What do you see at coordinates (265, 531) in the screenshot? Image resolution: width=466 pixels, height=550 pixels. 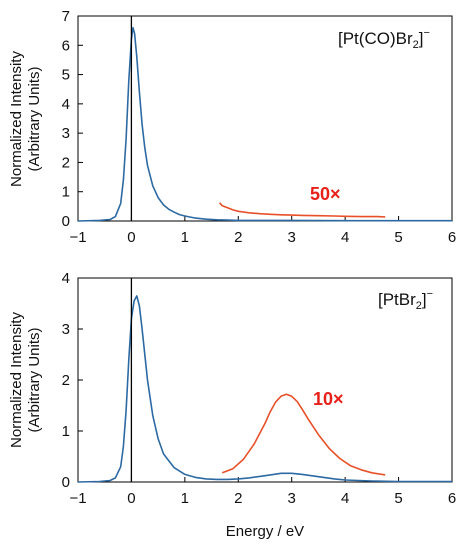 I see `x-axis-label: Energy / eV` at bounding box center [265, 531].